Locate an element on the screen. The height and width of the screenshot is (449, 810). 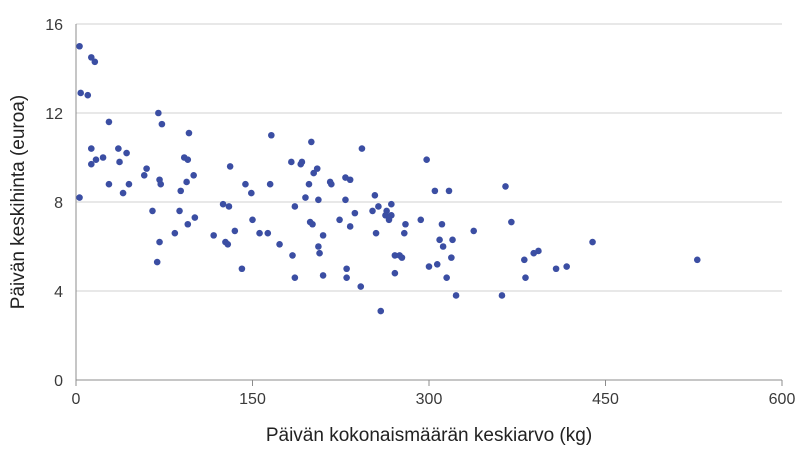
y-tick-label: 12 is located at coordinates (54, 114).